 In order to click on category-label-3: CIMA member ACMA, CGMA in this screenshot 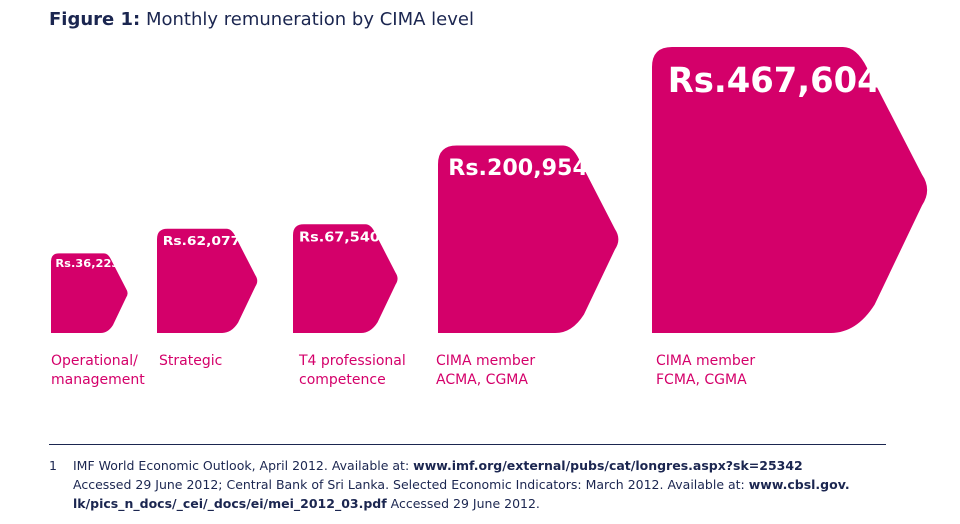, I will do `click(486, 370)`.